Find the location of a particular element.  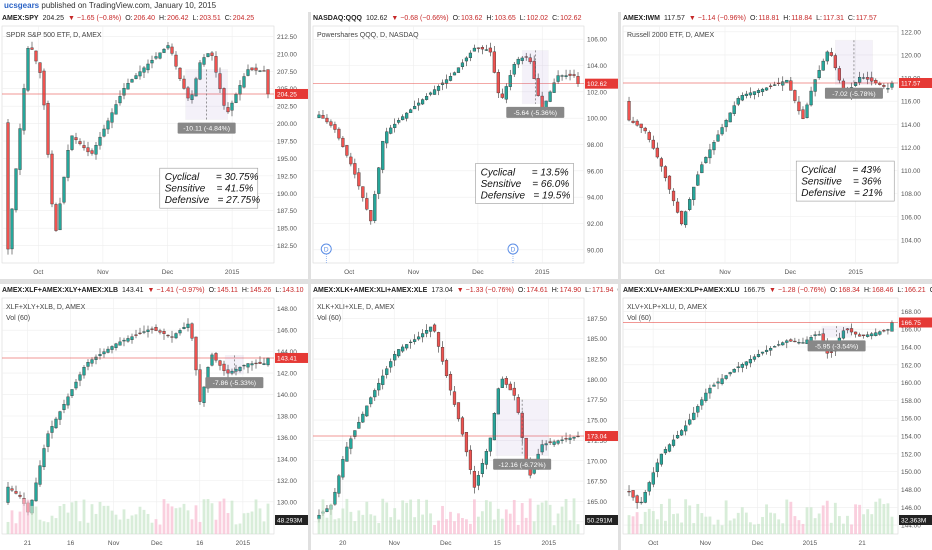

price-change: ▼ −1.14 (−0.96%) is located at coordinates (717, 18).